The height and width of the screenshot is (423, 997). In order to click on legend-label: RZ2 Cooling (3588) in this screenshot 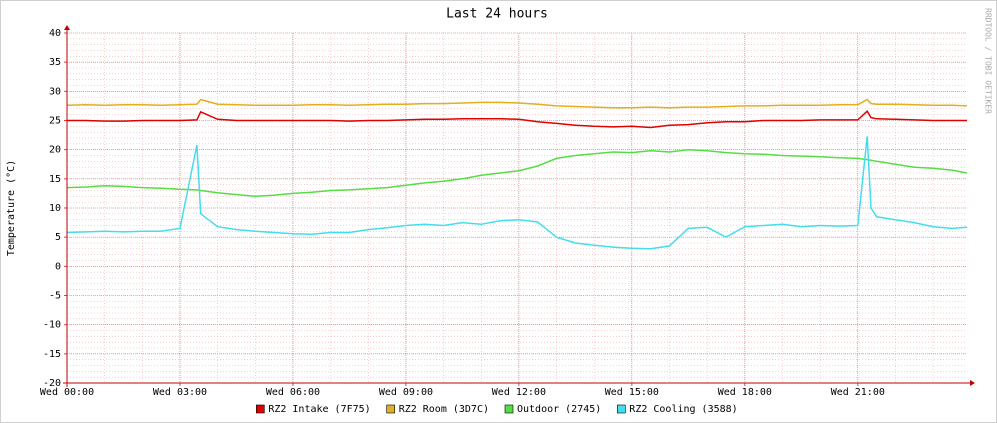, I will do `click(683, 409)`.